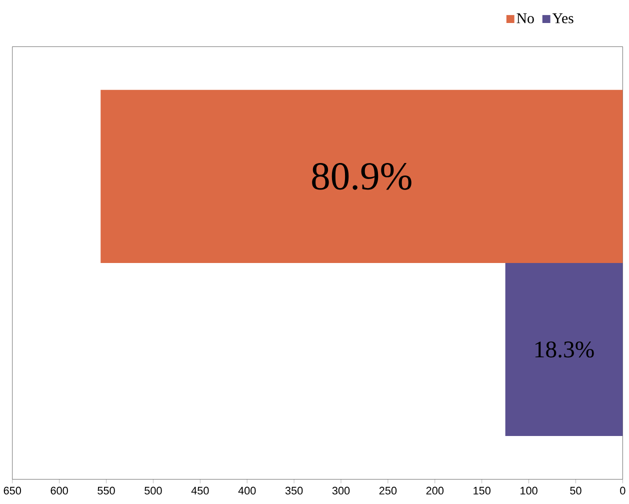 The height and width of the screenshot is (504, 629). I want to click on x-tick-label: 150, so click(482, 490).